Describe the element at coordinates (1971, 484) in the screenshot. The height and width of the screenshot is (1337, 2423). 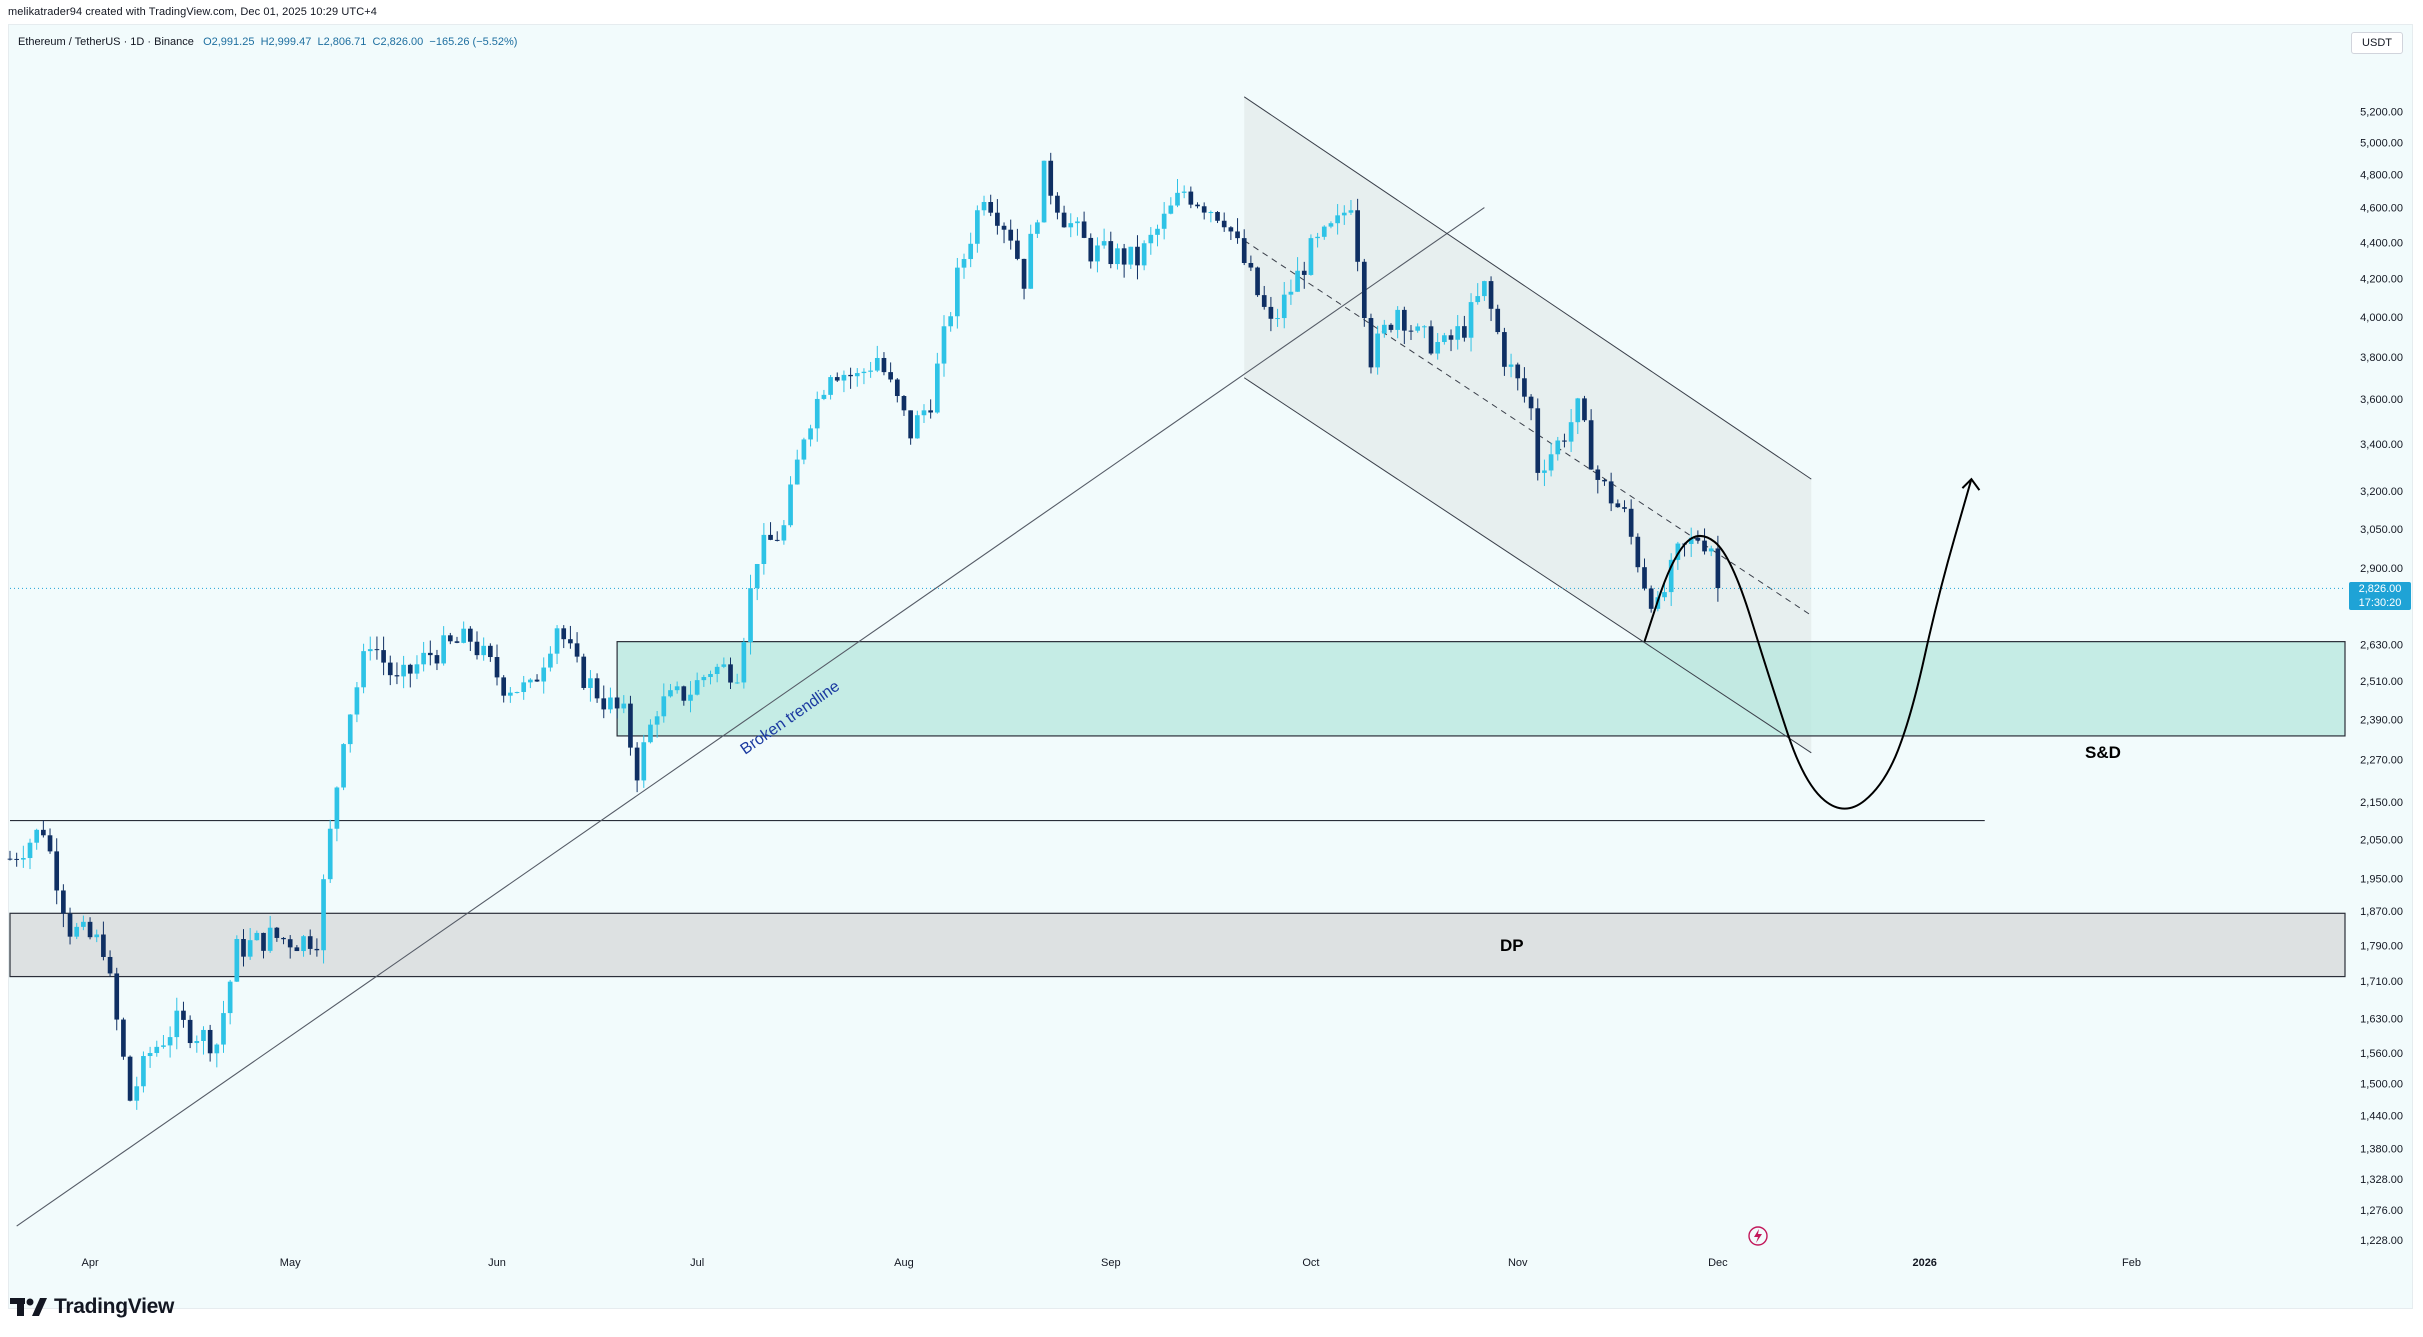
I see `projection-arrowhead` at that location.